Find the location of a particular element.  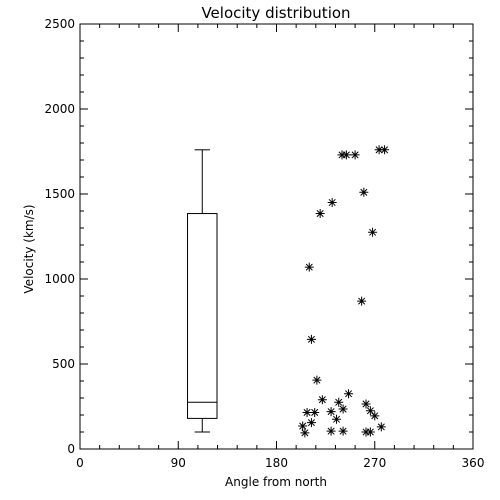

x-tick-label: 0 is located at coordinates (80, 463).